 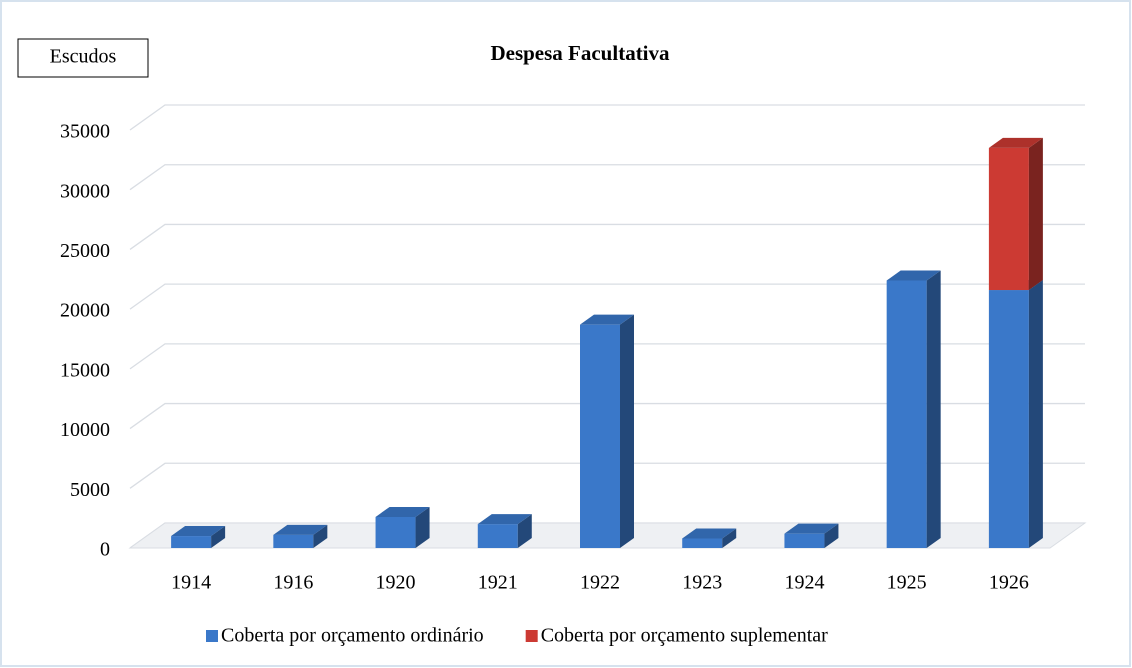 What do you see at coordinates (600, 583) in the screenshot?
I see `x-tick-label: 1922` at bounding box center [600, 583].